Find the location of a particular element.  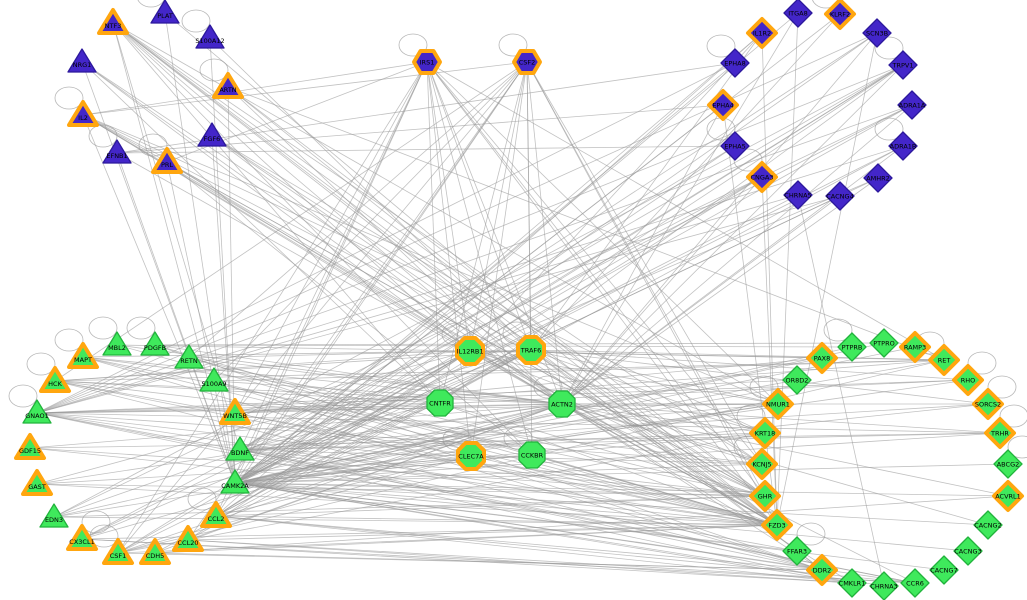

node-TRAF6: TRAF6 is located at coordinates (531, 350).